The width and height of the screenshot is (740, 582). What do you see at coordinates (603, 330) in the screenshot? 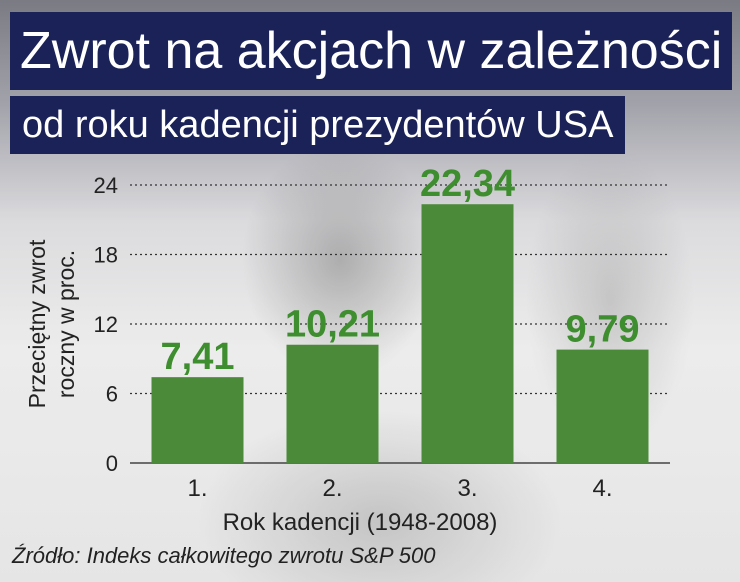
I see `bar-value-label: 9,79` at bounding box center [603, 330].